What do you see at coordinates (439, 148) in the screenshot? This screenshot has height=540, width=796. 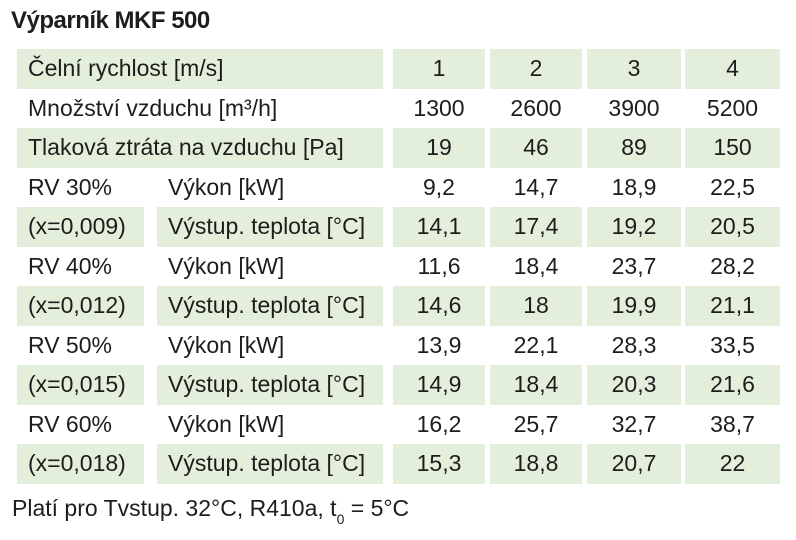 I see `table-cell: 19` at bounding box center [439, 148].